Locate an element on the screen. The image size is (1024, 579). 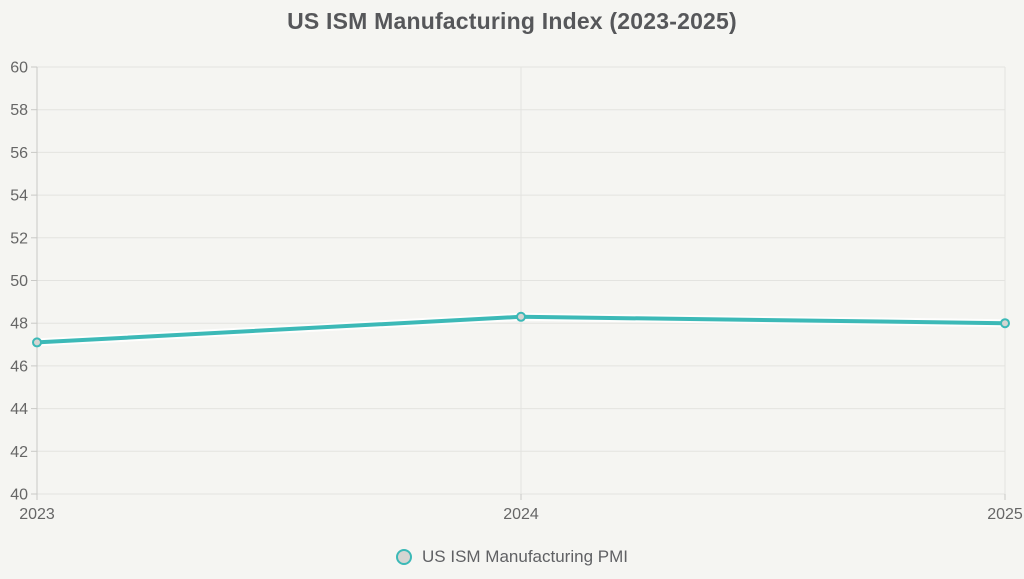
y-tick-label: 56 is located at coordinates (19, 153).